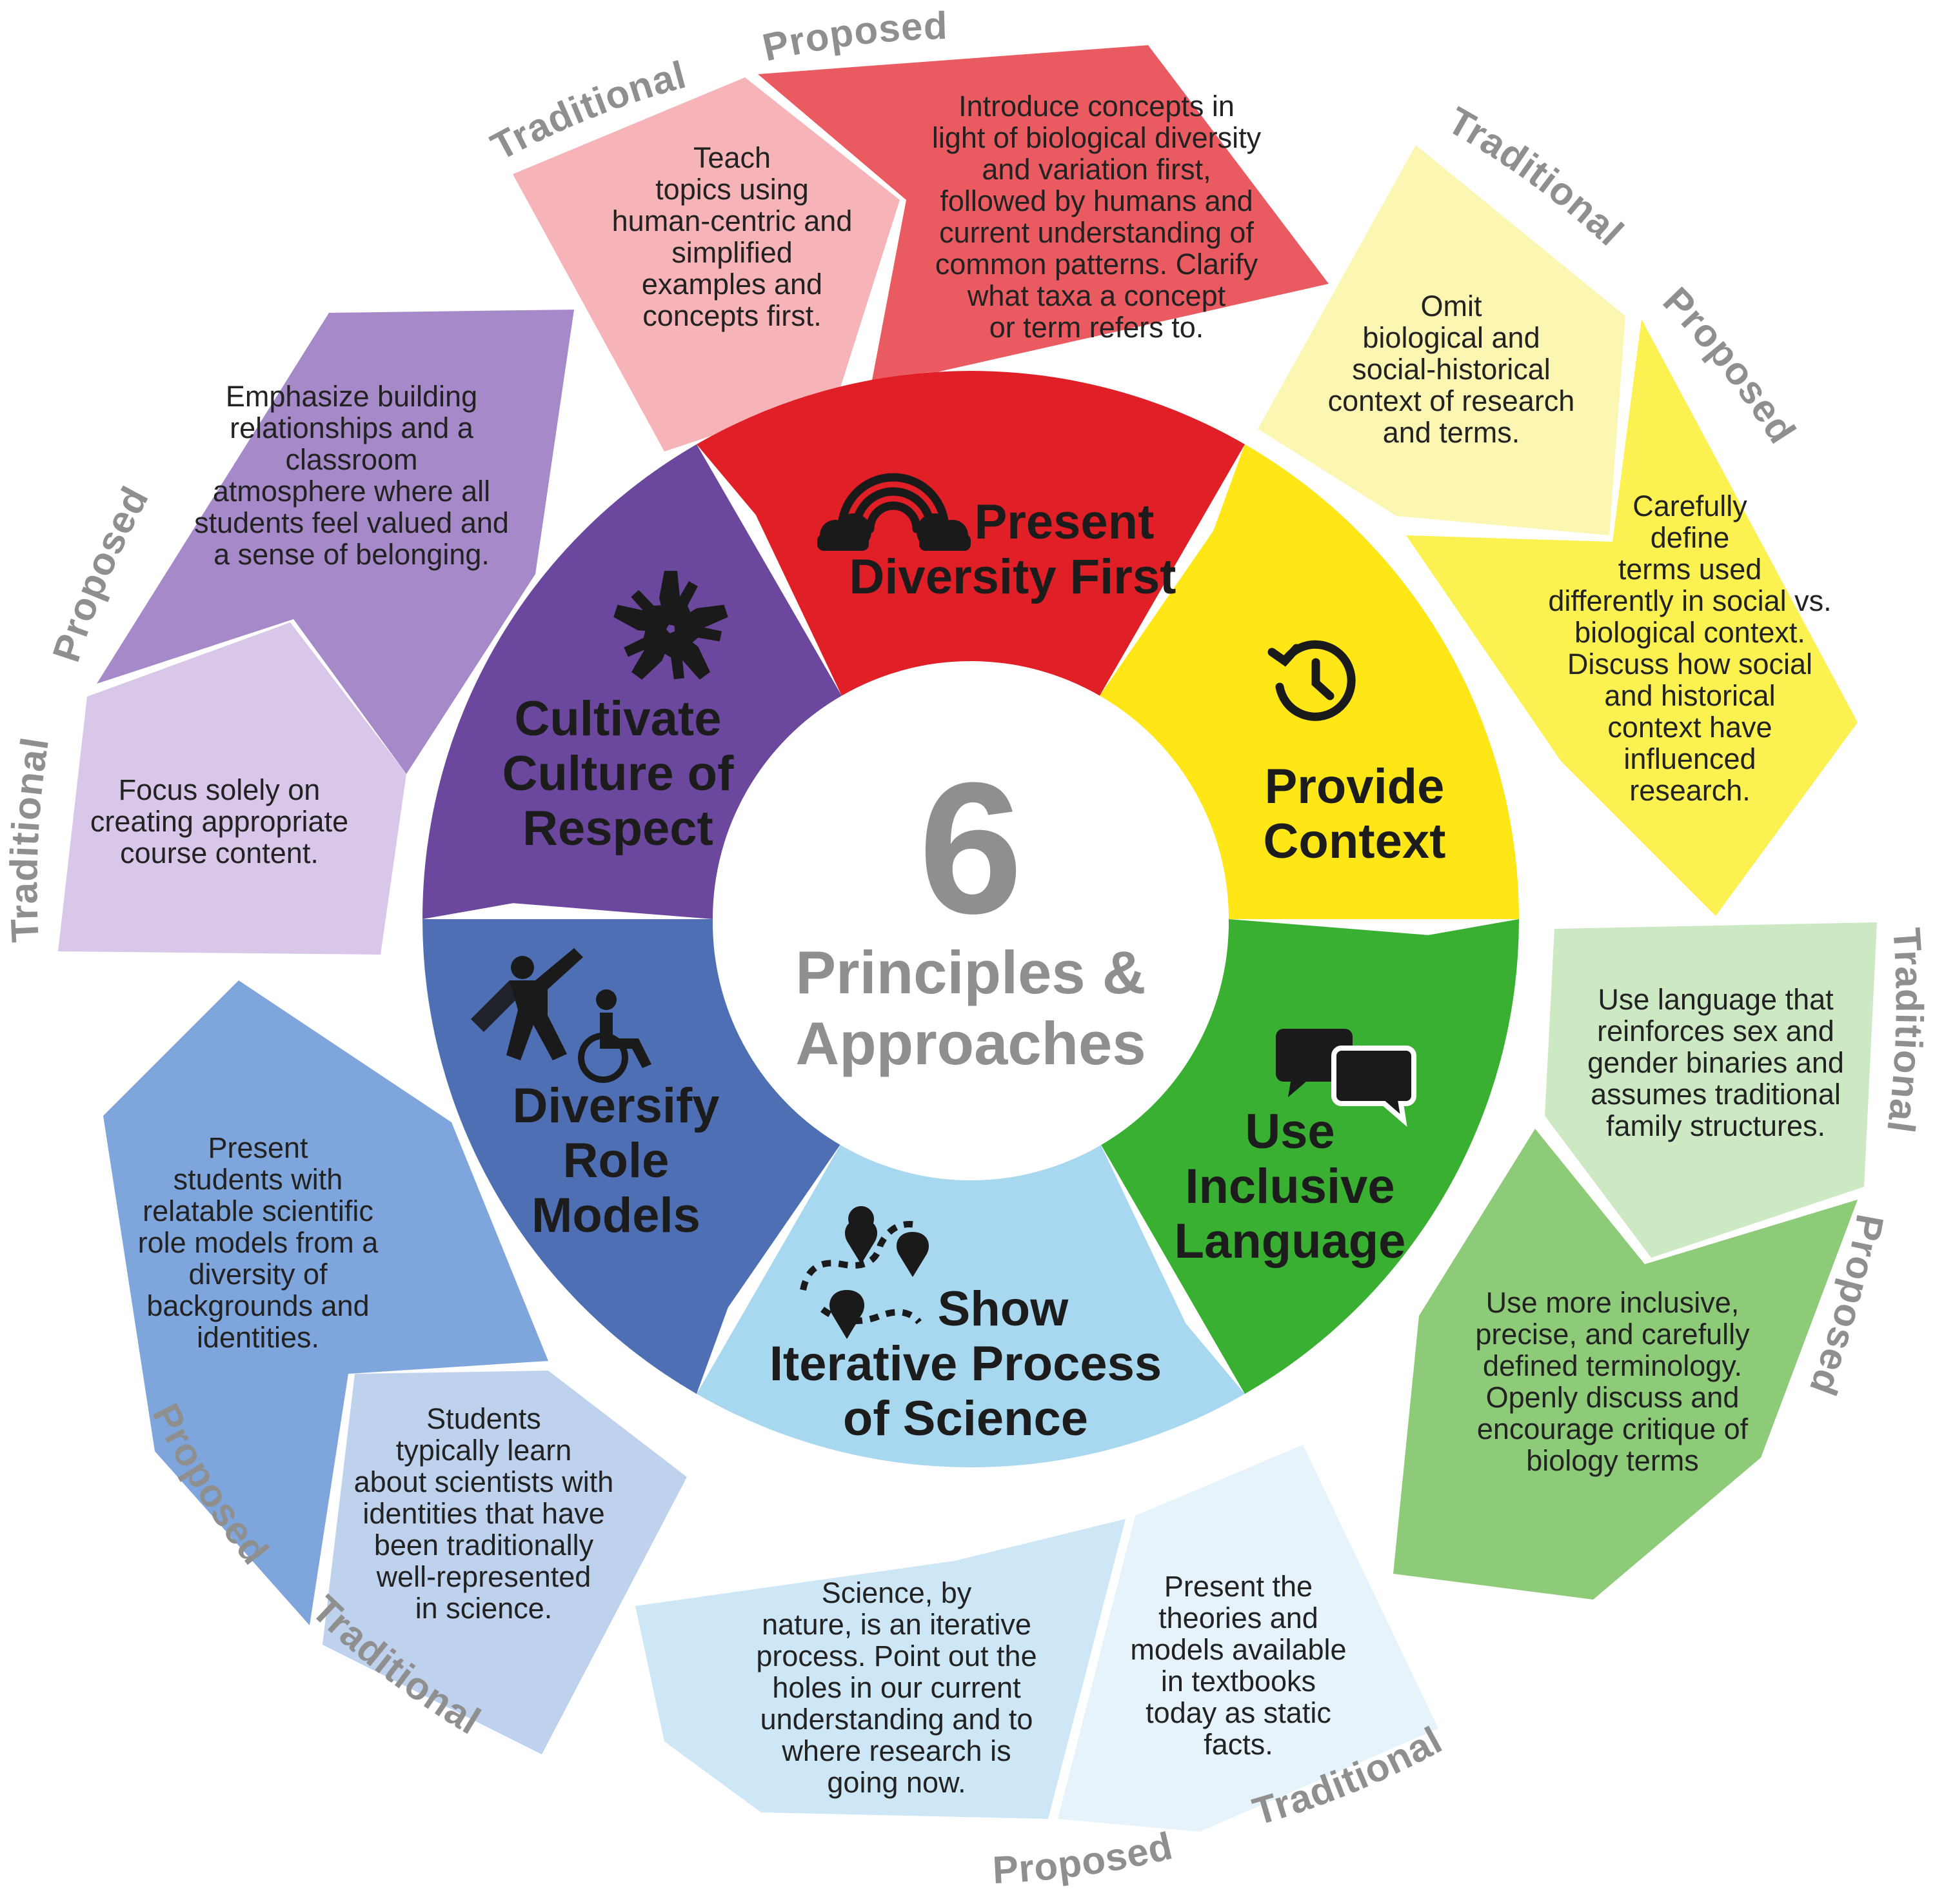 This screenshot has width=1935, height=1904. I want to click on text-line: relationships and a, so click(352, 428).